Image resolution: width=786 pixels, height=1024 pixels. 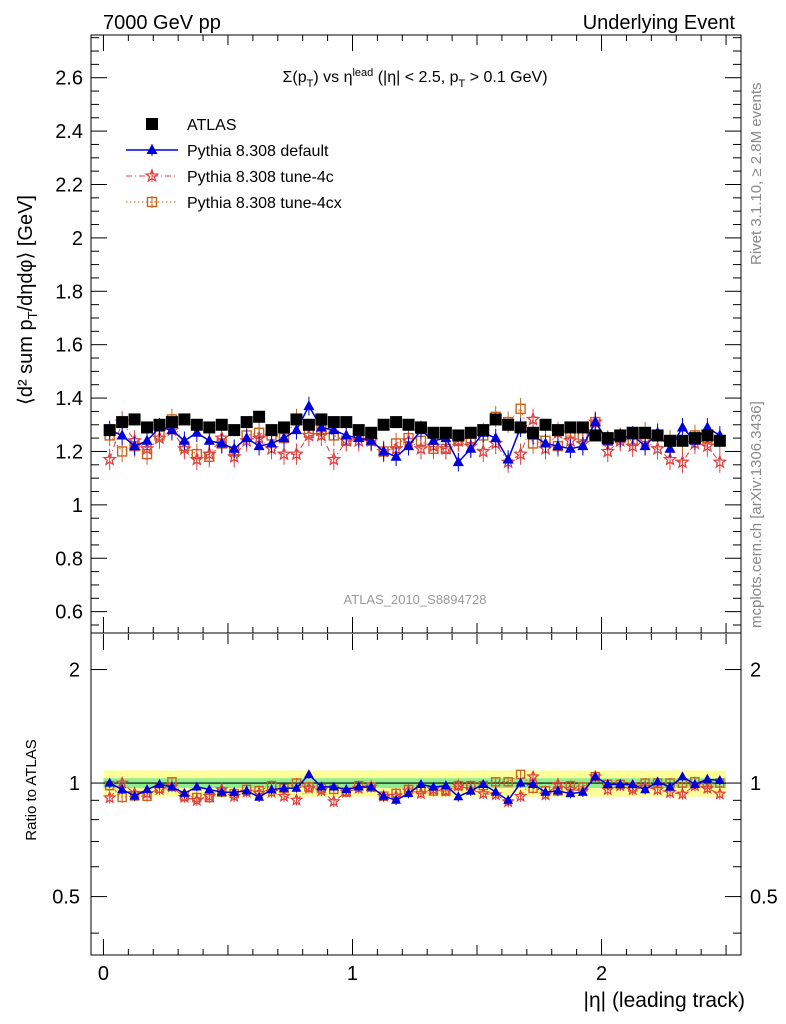 What do you see at coordinates (69, 399) in the screenshot?
I see `y-tick-label: 1.4` at bounding box center [69, 399].